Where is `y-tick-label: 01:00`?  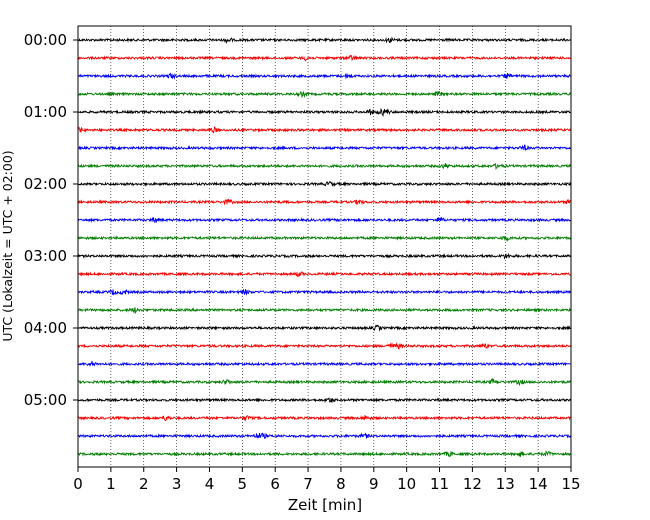 y-tick-label: 01:00 is located at coordinates (45, 112).